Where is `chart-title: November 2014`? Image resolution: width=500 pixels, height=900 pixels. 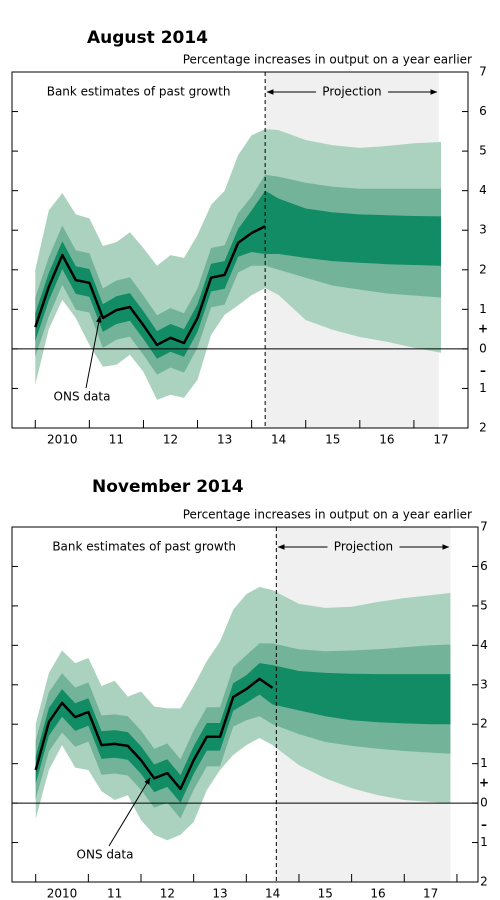 chart-title: November 2014 is located at coordinates (168, 487).